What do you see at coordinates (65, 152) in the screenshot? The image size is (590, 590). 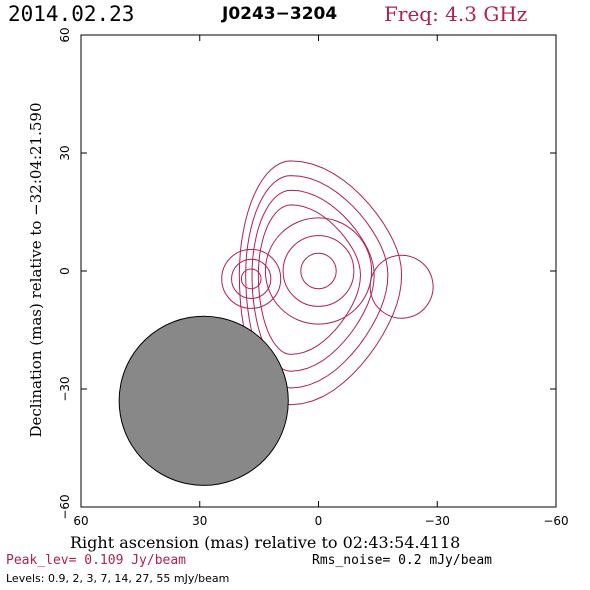 I see `y-tick-label: 30` at bounding box center [65, 152].